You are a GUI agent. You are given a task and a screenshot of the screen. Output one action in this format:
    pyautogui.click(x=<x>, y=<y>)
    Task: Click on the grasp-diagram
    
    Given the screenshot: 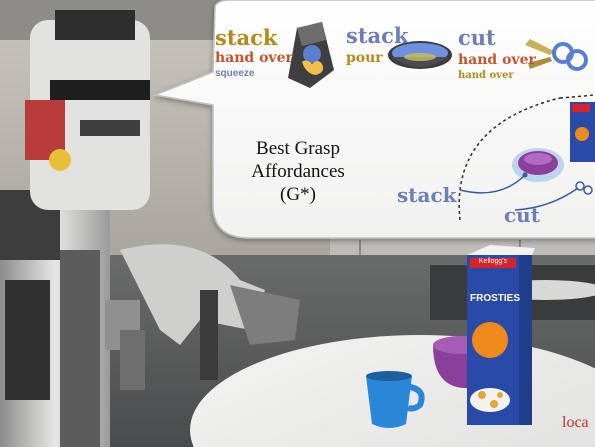 What is the action you would take?
    pyautogui.click(x=526, y=157)
    